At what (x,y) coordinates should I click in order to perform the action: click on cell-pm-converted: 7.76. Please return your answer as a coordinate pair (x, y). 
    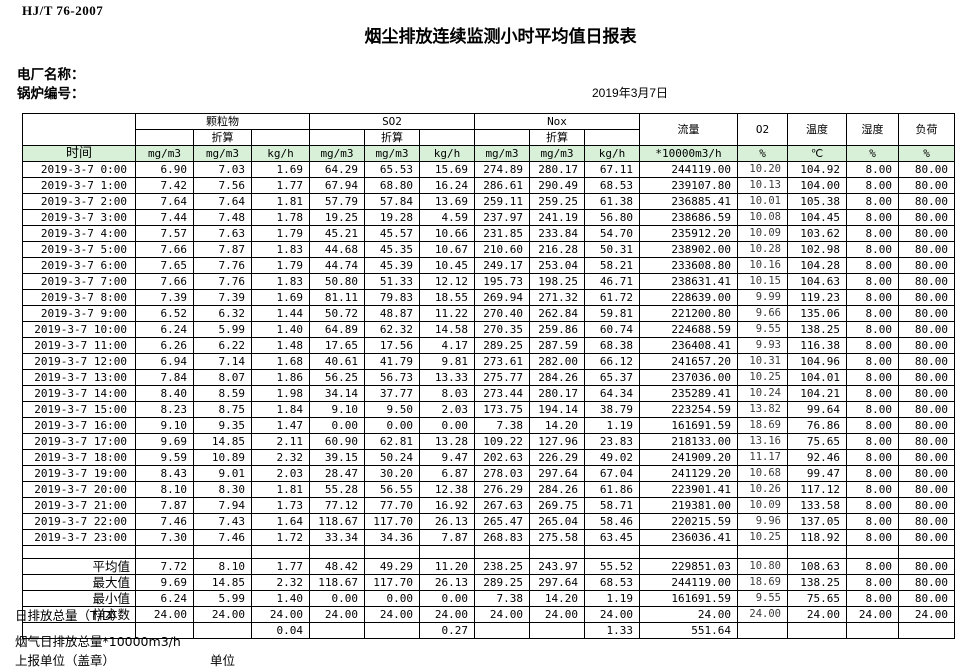
    Looking at the image, I should click on (222, 265).